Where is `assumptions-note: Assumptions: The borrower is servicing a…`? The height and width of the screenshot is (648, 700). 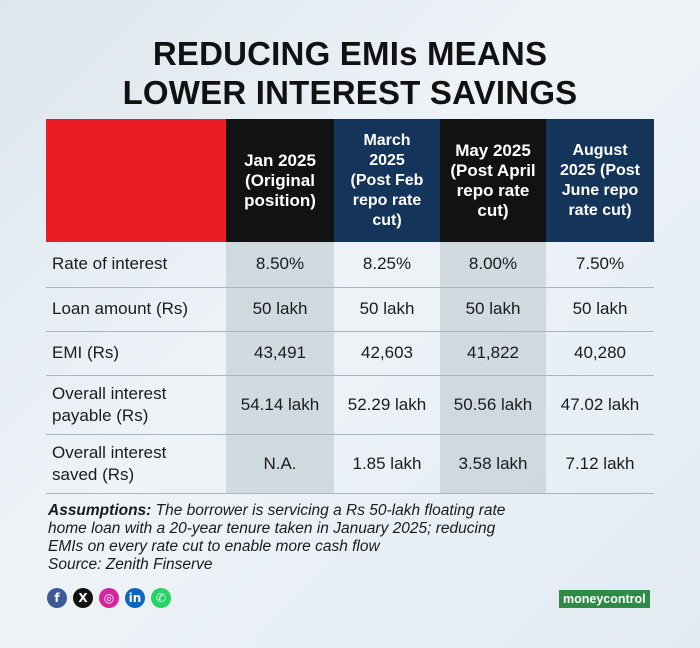
assumptions-note: Assumptions: The borrower is servicing a… is located at coordinates (348, 538).